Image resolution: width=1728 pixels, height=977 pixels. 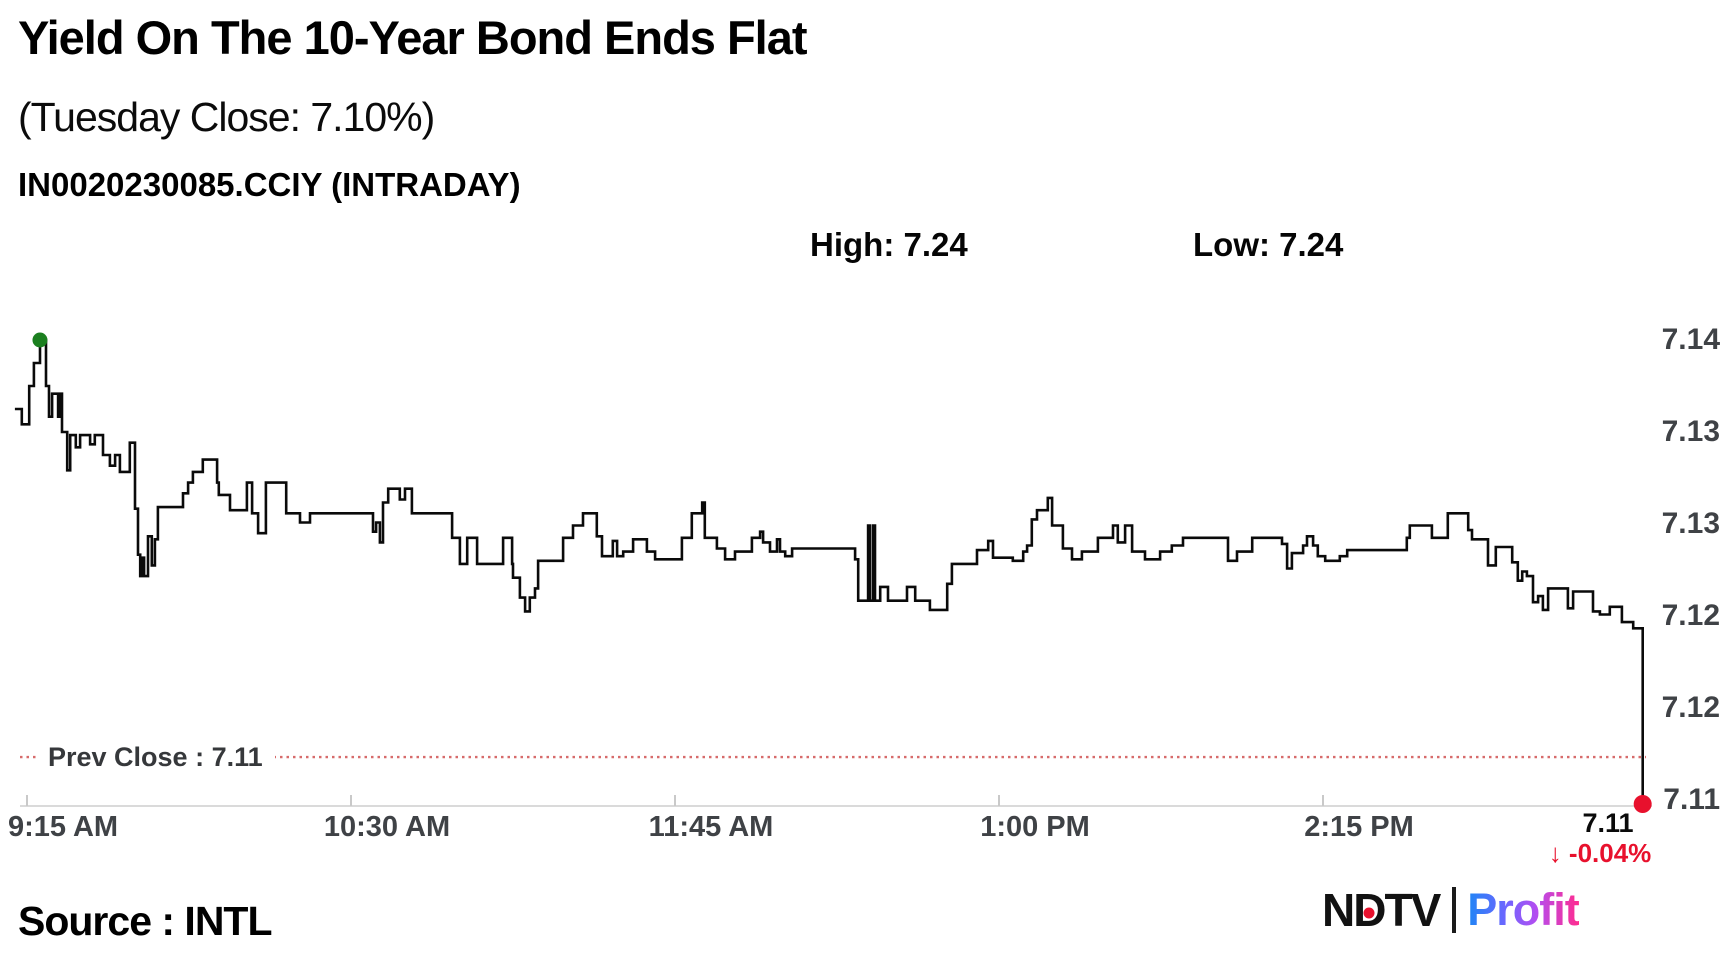 I want to click on y-axis-label: 7.14, so click(x=1690, y=339).